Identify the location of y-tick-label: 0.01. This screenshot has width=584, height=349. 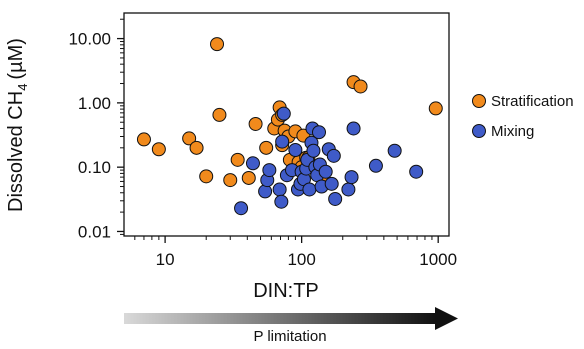
(94, 231).